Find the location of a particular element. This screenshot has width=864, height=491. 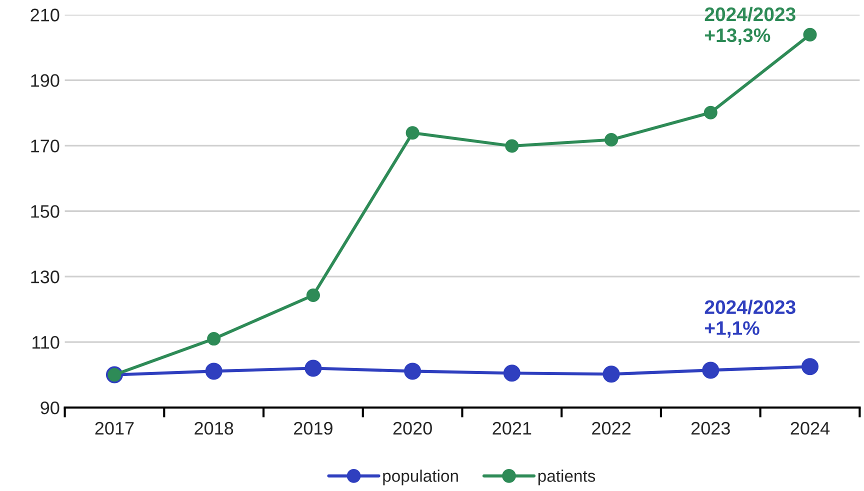

annotation: 2024/2023 +13,3% is located at coordinates (750, 25).